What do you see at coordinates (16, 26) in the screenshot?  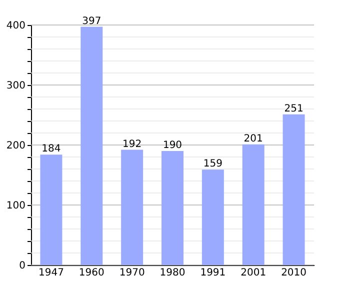 I see `y-tick-label: 400` at bounding box center [16, 26].